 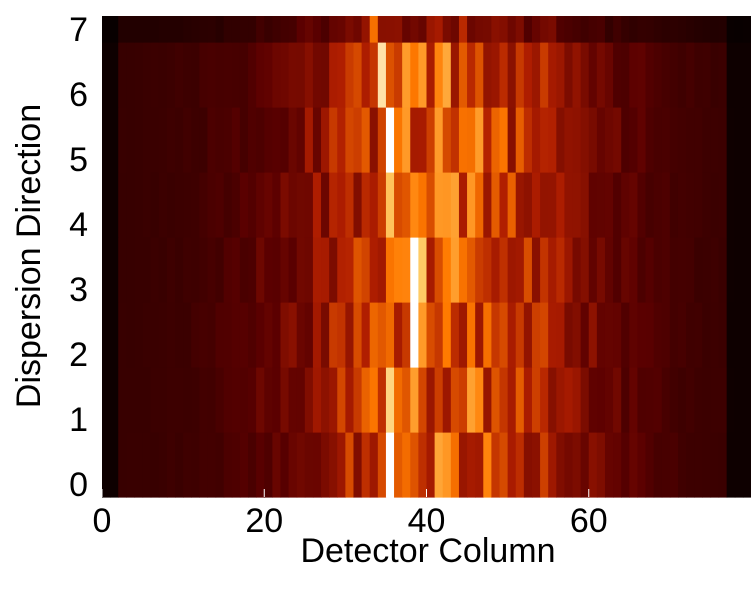 What do you see at coordinates (102, 521) in the screenshot?
I see `x-tick-label: 0` at bounding box center [102, 521].